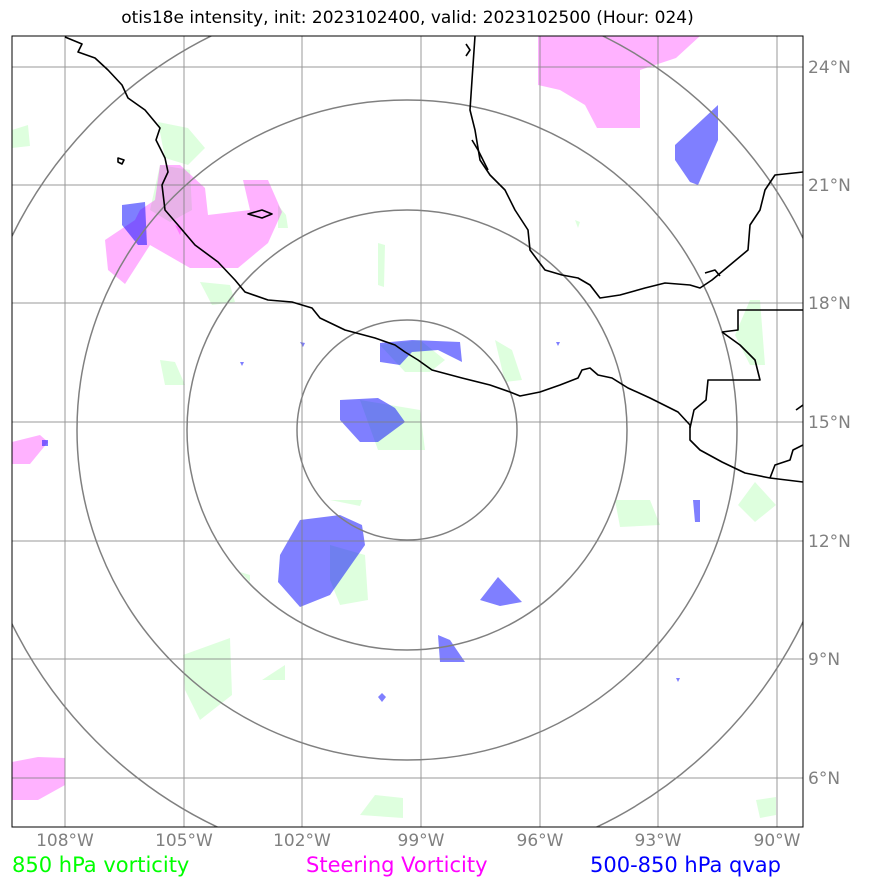  I want to click on lon-label: 102°W, so click(302, 841).